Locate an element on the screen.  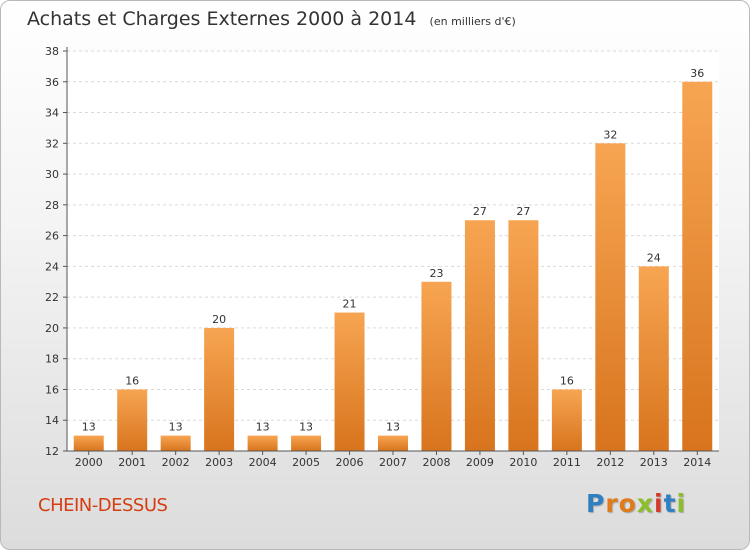
proxiti-logo: Proxiti is located at coordinates (636, 503).